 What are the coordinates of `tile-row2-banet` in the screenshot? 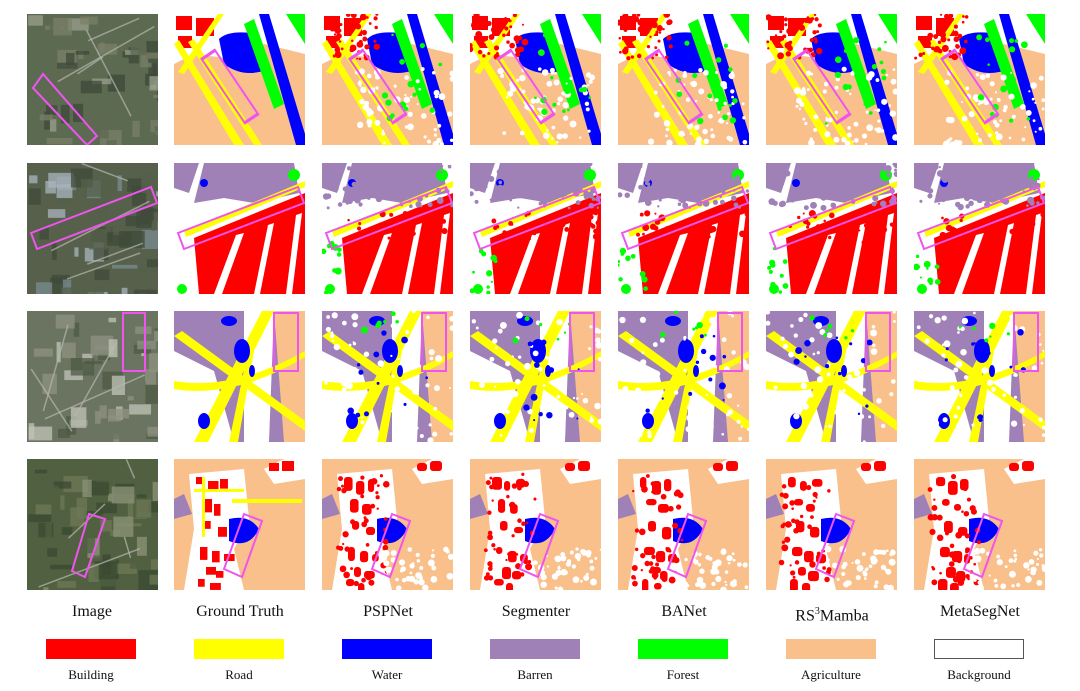 It's located at (683, 228).